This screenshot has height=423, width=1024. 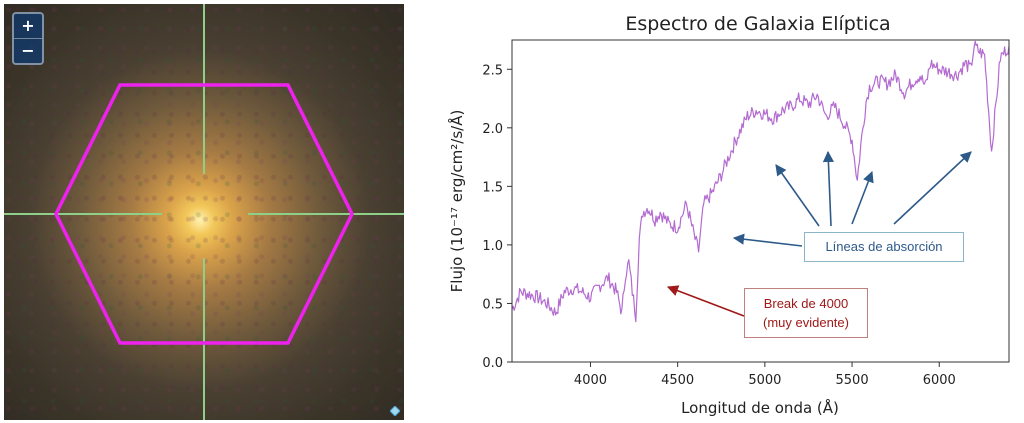 I want to click on diamond-icon, so click(x=395, y=411).